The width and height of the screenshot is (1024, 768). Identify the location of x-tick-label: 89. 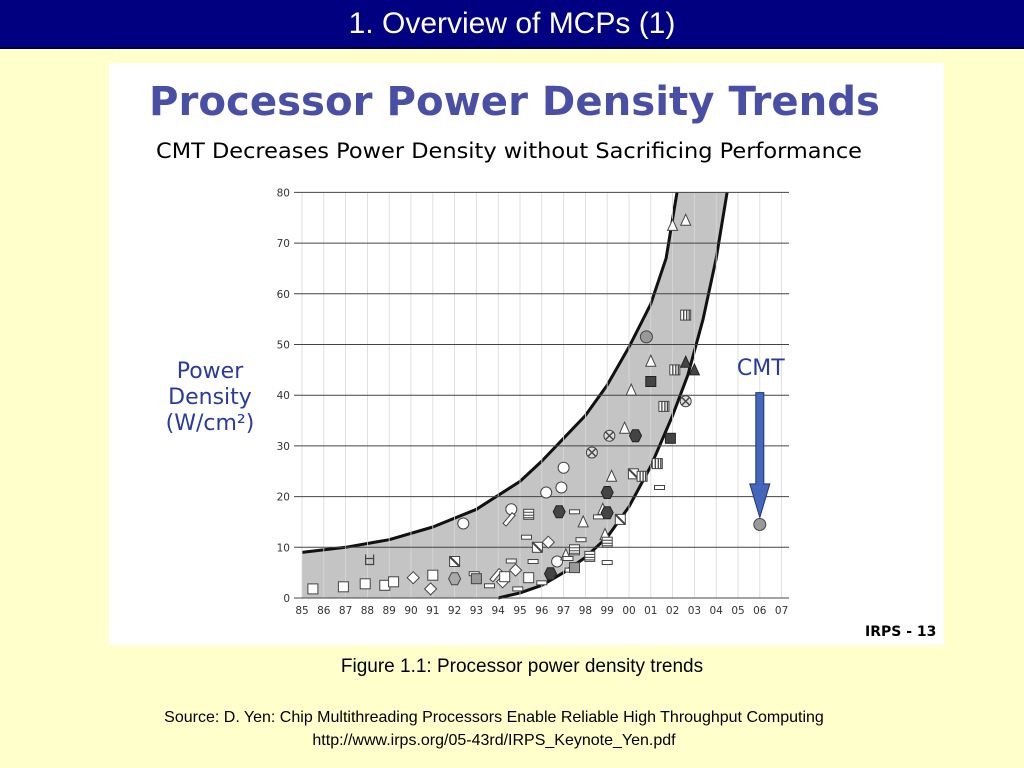
(389, 611).